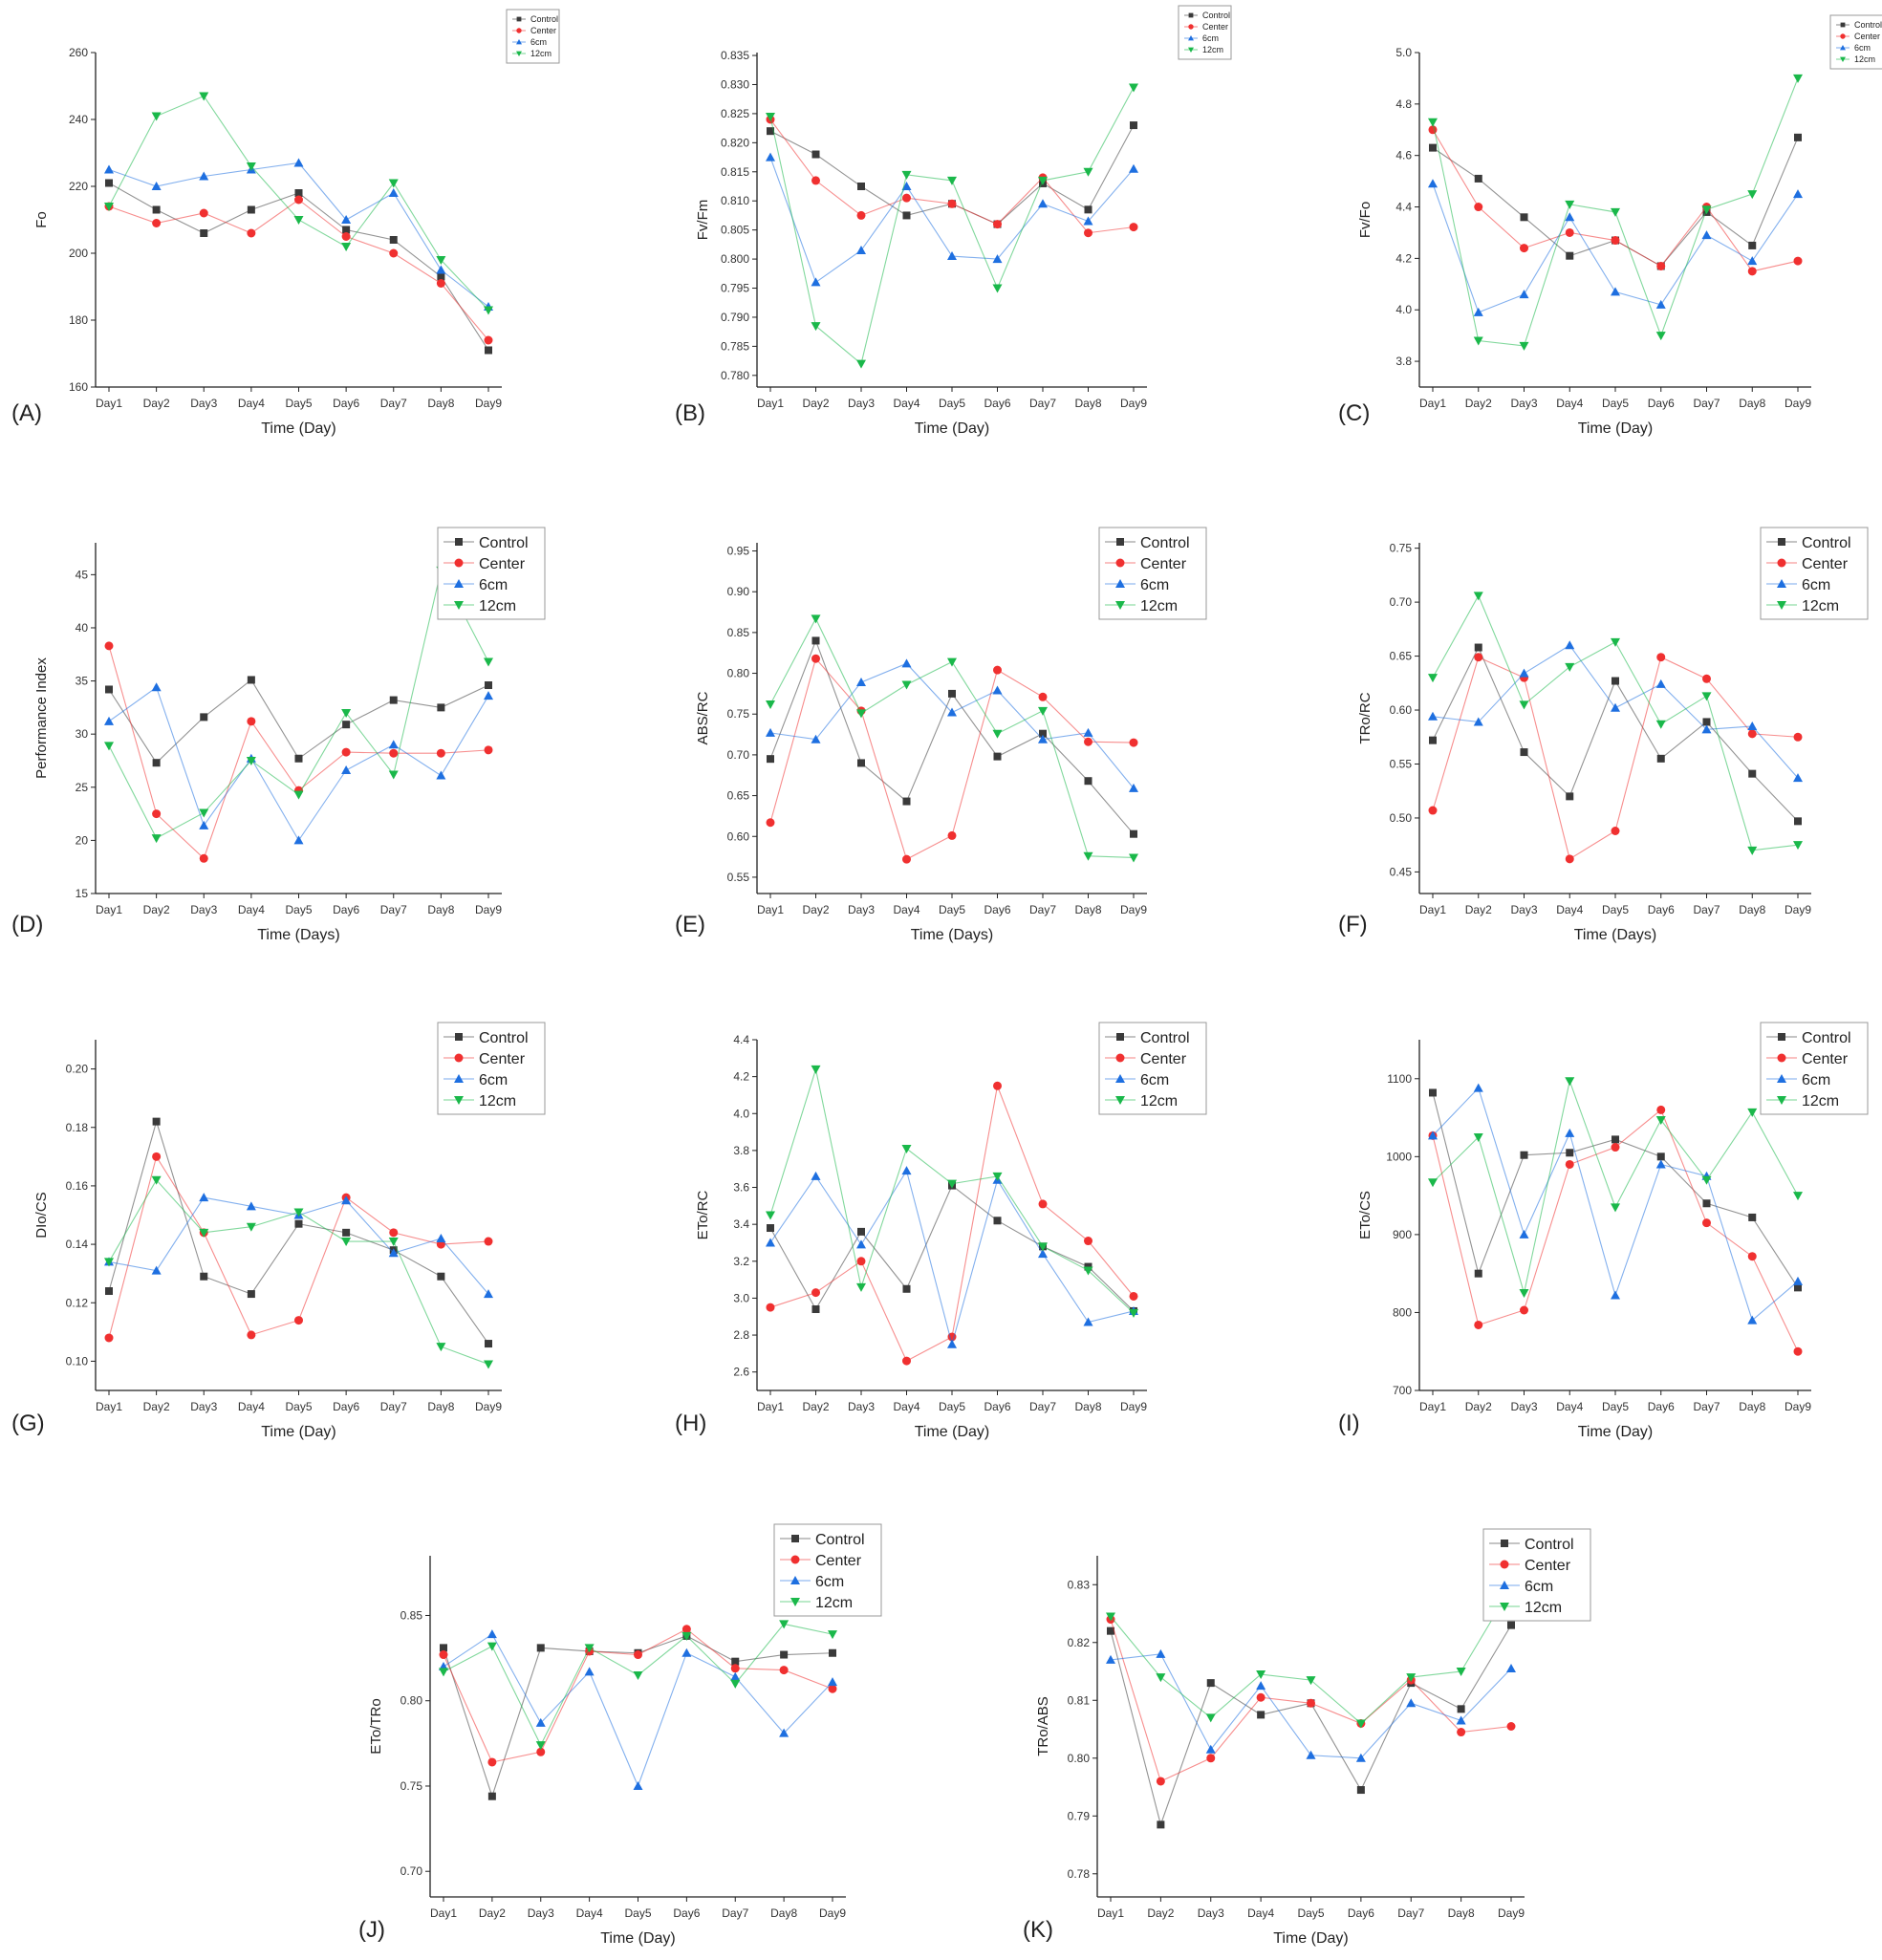  Describe the element at coordinates (862, 403) in the screenshot. I see `x-tick-label: Day3` at that location.